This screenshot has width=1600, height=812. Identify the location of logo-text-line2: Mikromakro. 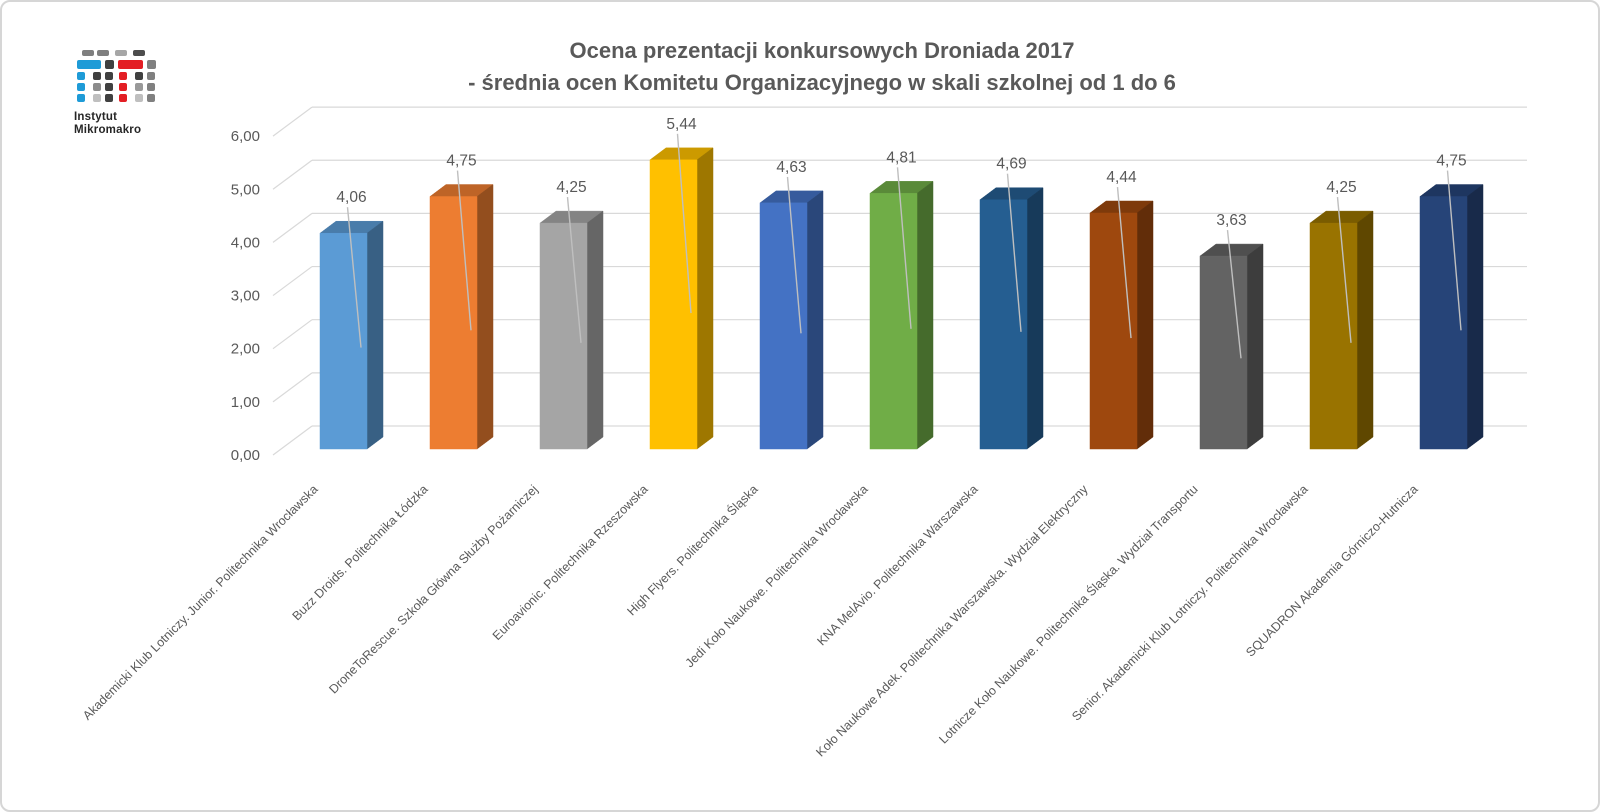
(108, 130).